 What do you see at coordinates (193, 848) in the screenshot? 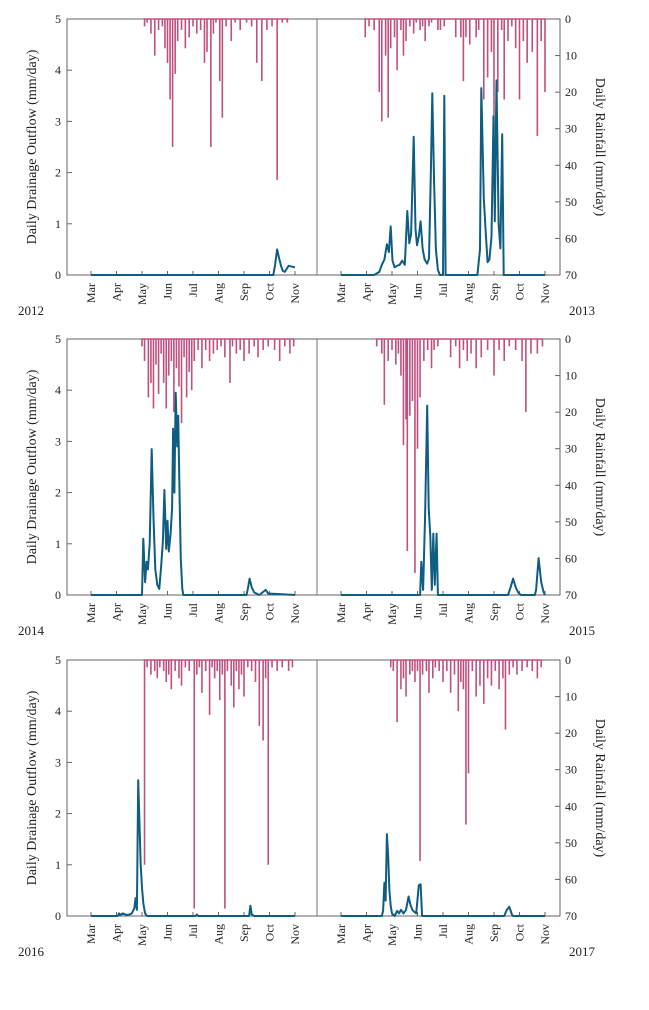
I see `drainage-series-2016` at bounding box center [193, 848].